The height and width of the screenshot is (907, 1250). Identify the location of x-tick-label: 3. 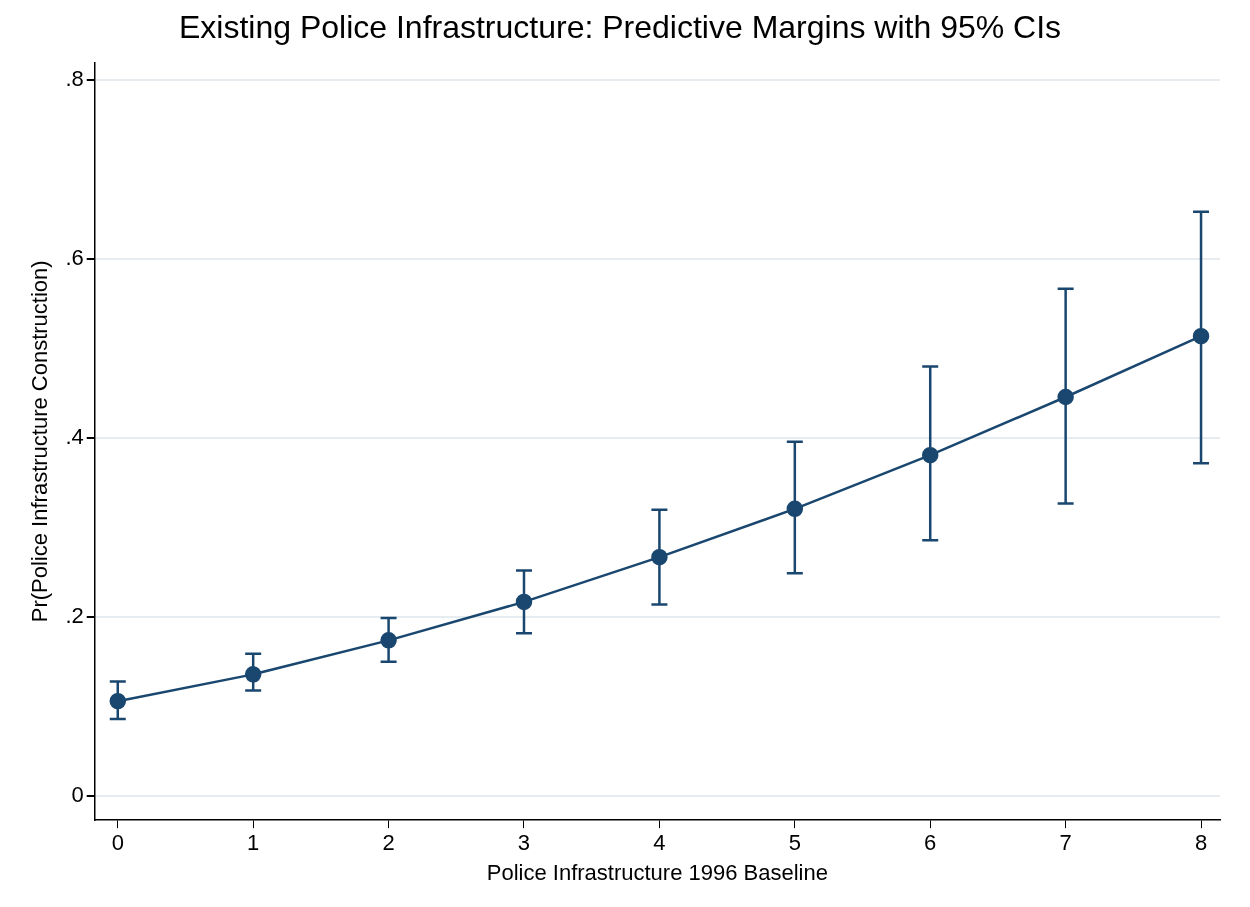
(524, 843).